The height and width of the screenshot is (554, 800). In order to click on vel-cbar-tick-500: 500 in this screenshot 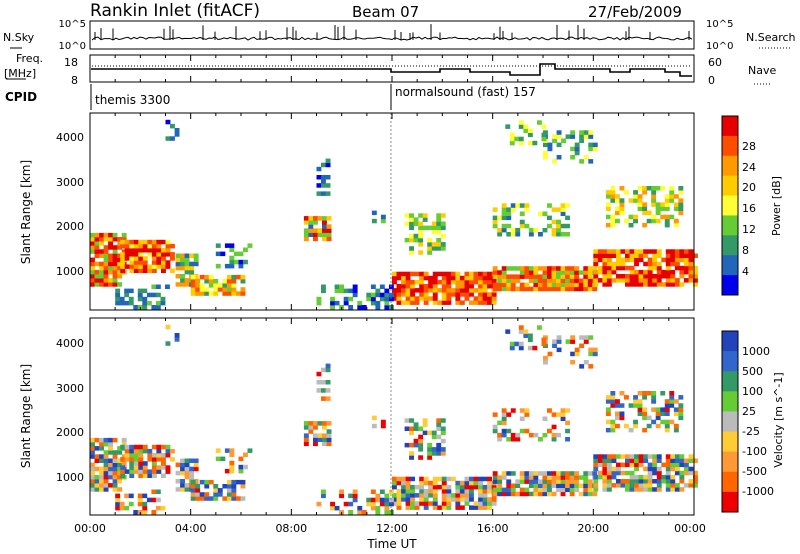, I will do `click(752, 371)`.